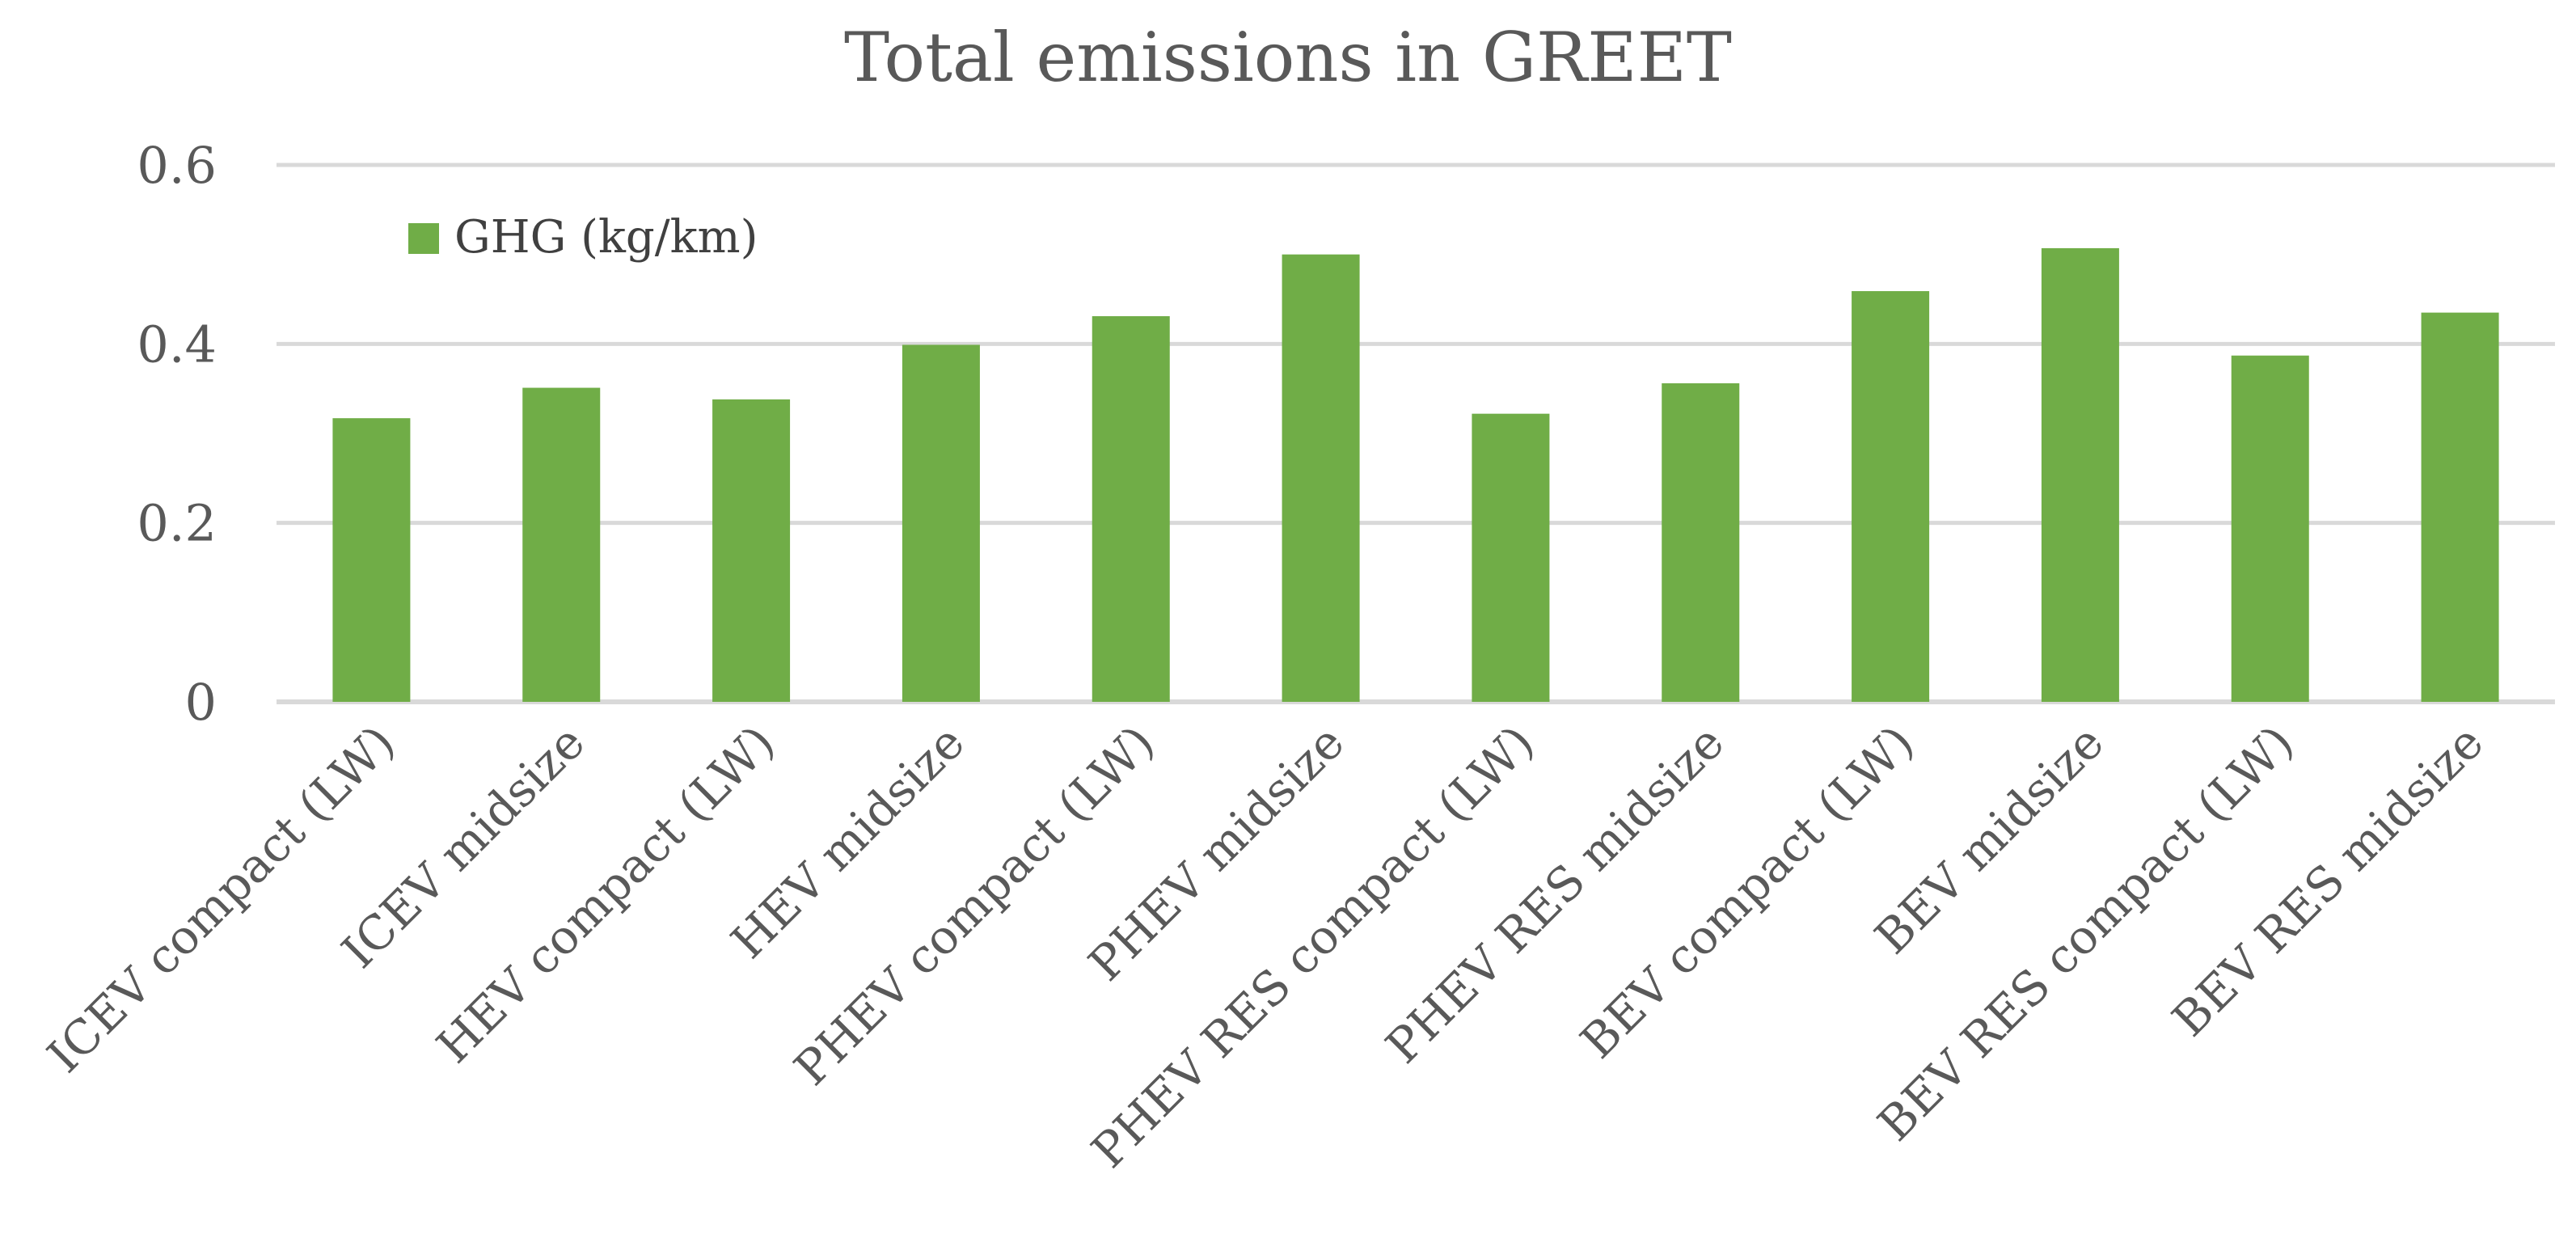 The height and width of the screenshot is (1242, 2576). Describe the element at coordinates (423, 238) in the screenshot. I see `legend-swatch` at that location.